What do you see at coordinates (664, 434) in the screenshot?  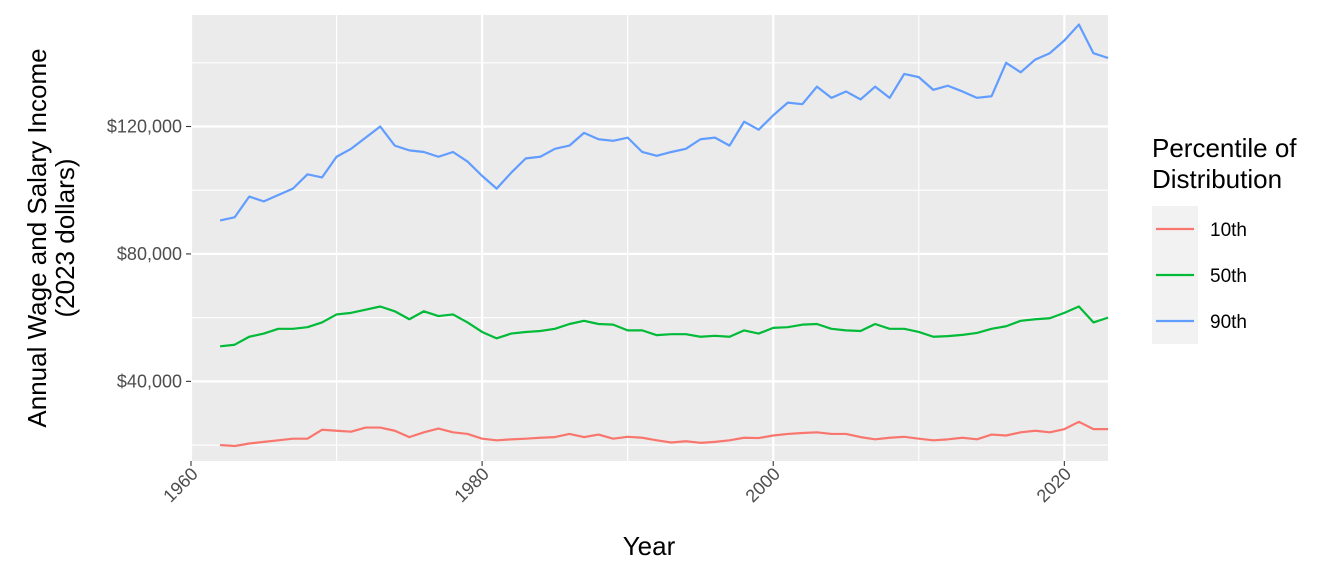 I see `series-line-10th` at bounding box center [664, 434].